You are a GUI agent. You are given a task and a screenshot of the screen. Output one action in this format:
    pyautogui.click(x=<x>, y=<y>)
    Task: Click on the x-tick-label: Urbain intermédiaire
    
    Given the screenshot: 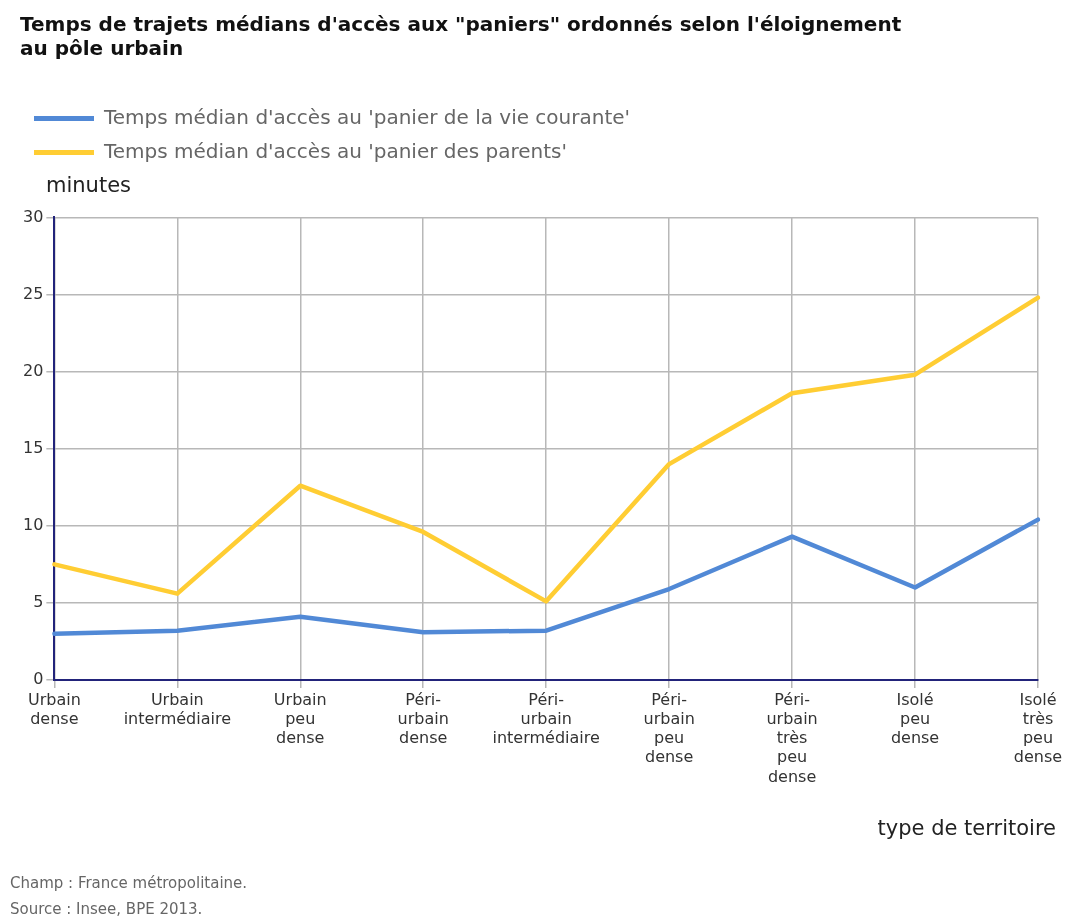 What is the action you would take?
    pyautogui.click(x=177, y=708)
    